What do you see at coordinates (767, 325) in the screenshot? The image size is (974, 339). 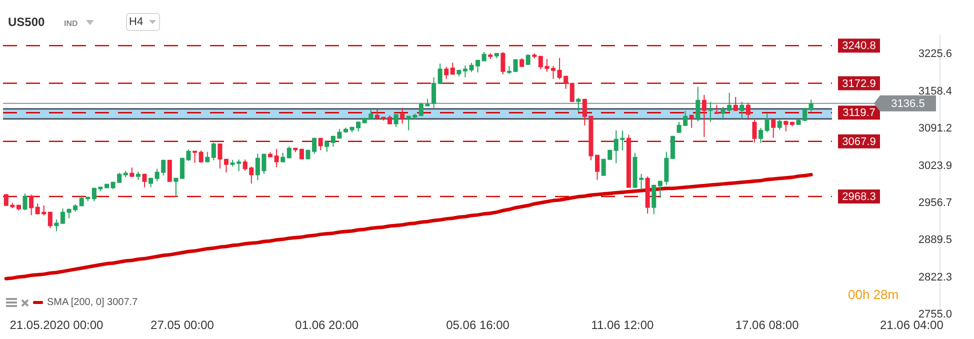 I see `x-tick-label: 17.06 08:00` at bounding box center [767, 325].